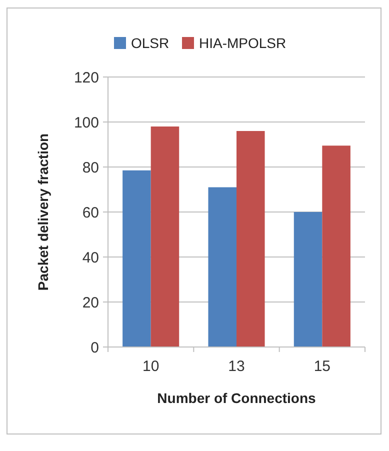 This screenshot has width=389, height=451. What do you see at coordinates (150, 42) in the screenshot?
I see `legend-label: OLSR` at bounding box center [150, 42].